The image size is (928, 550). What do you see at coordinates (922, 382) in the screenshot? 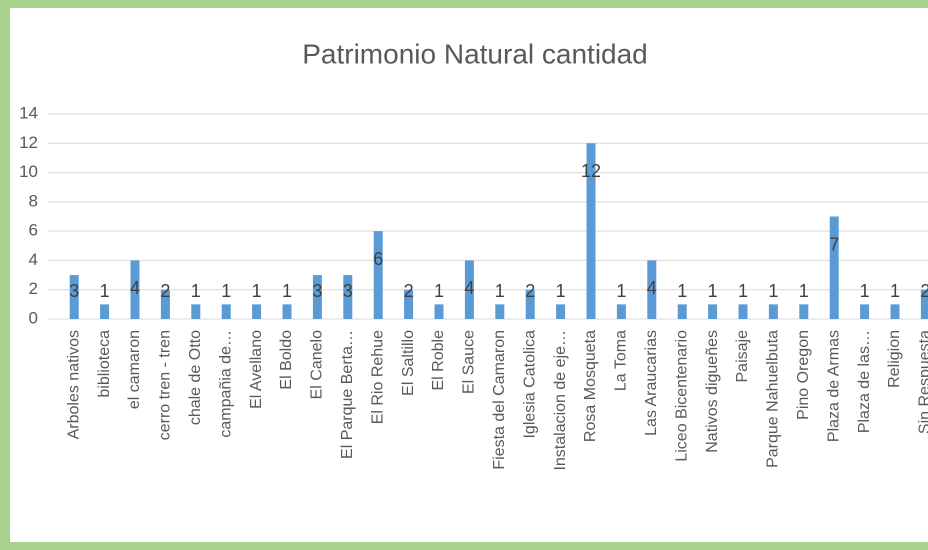
I see `x-tick-label: Sin Respuesta` at bounding box center [922, 382].